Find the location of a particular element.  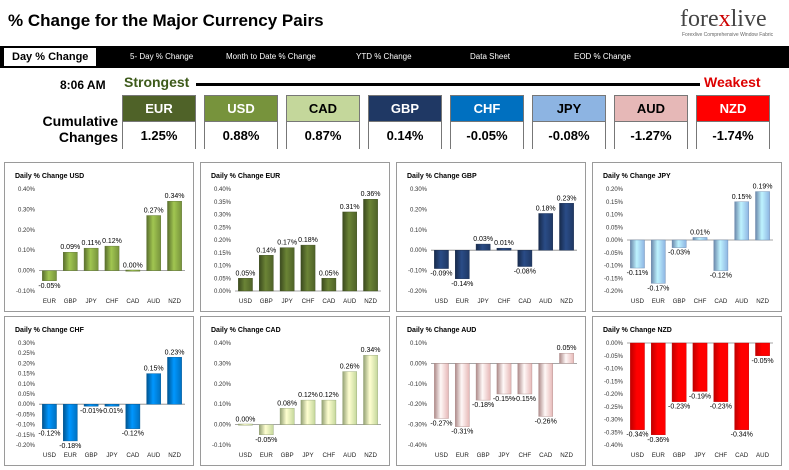

data-label: 0.17% is located at coordinates (287, 243).